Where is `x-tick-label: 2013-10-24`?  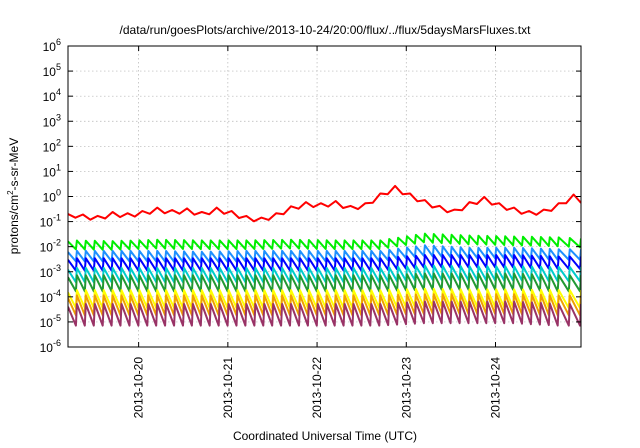 x-tick-label: 2013-10-24 is located at coordinates (496, 388).